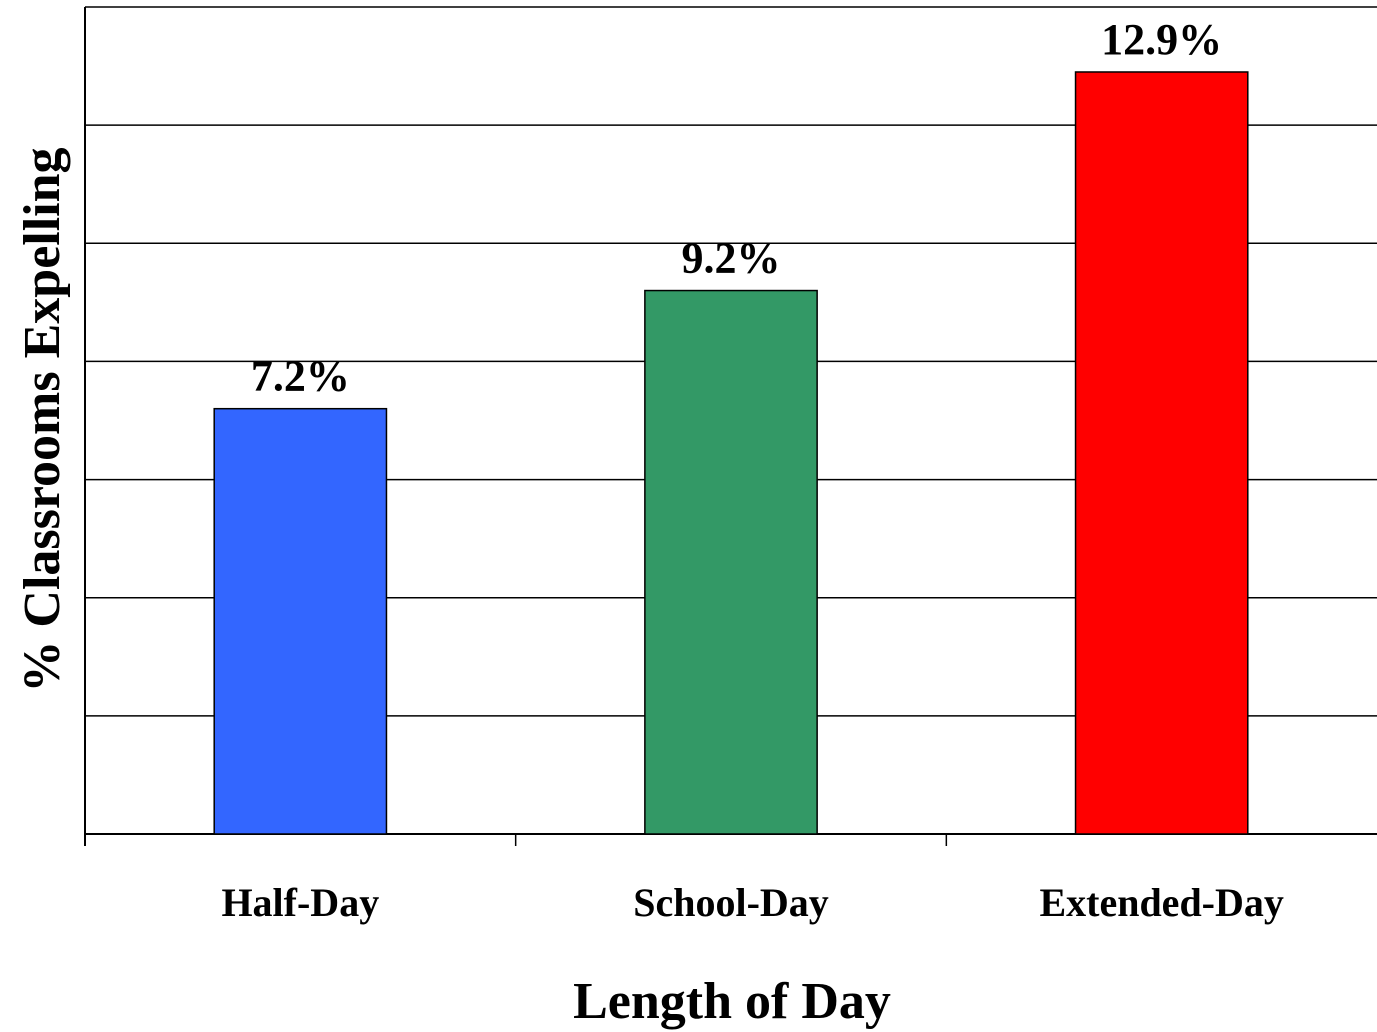 The width and height of the screenshot is (1377, 1032). I want to click on data-label: 7.2%, so click(300, 376).